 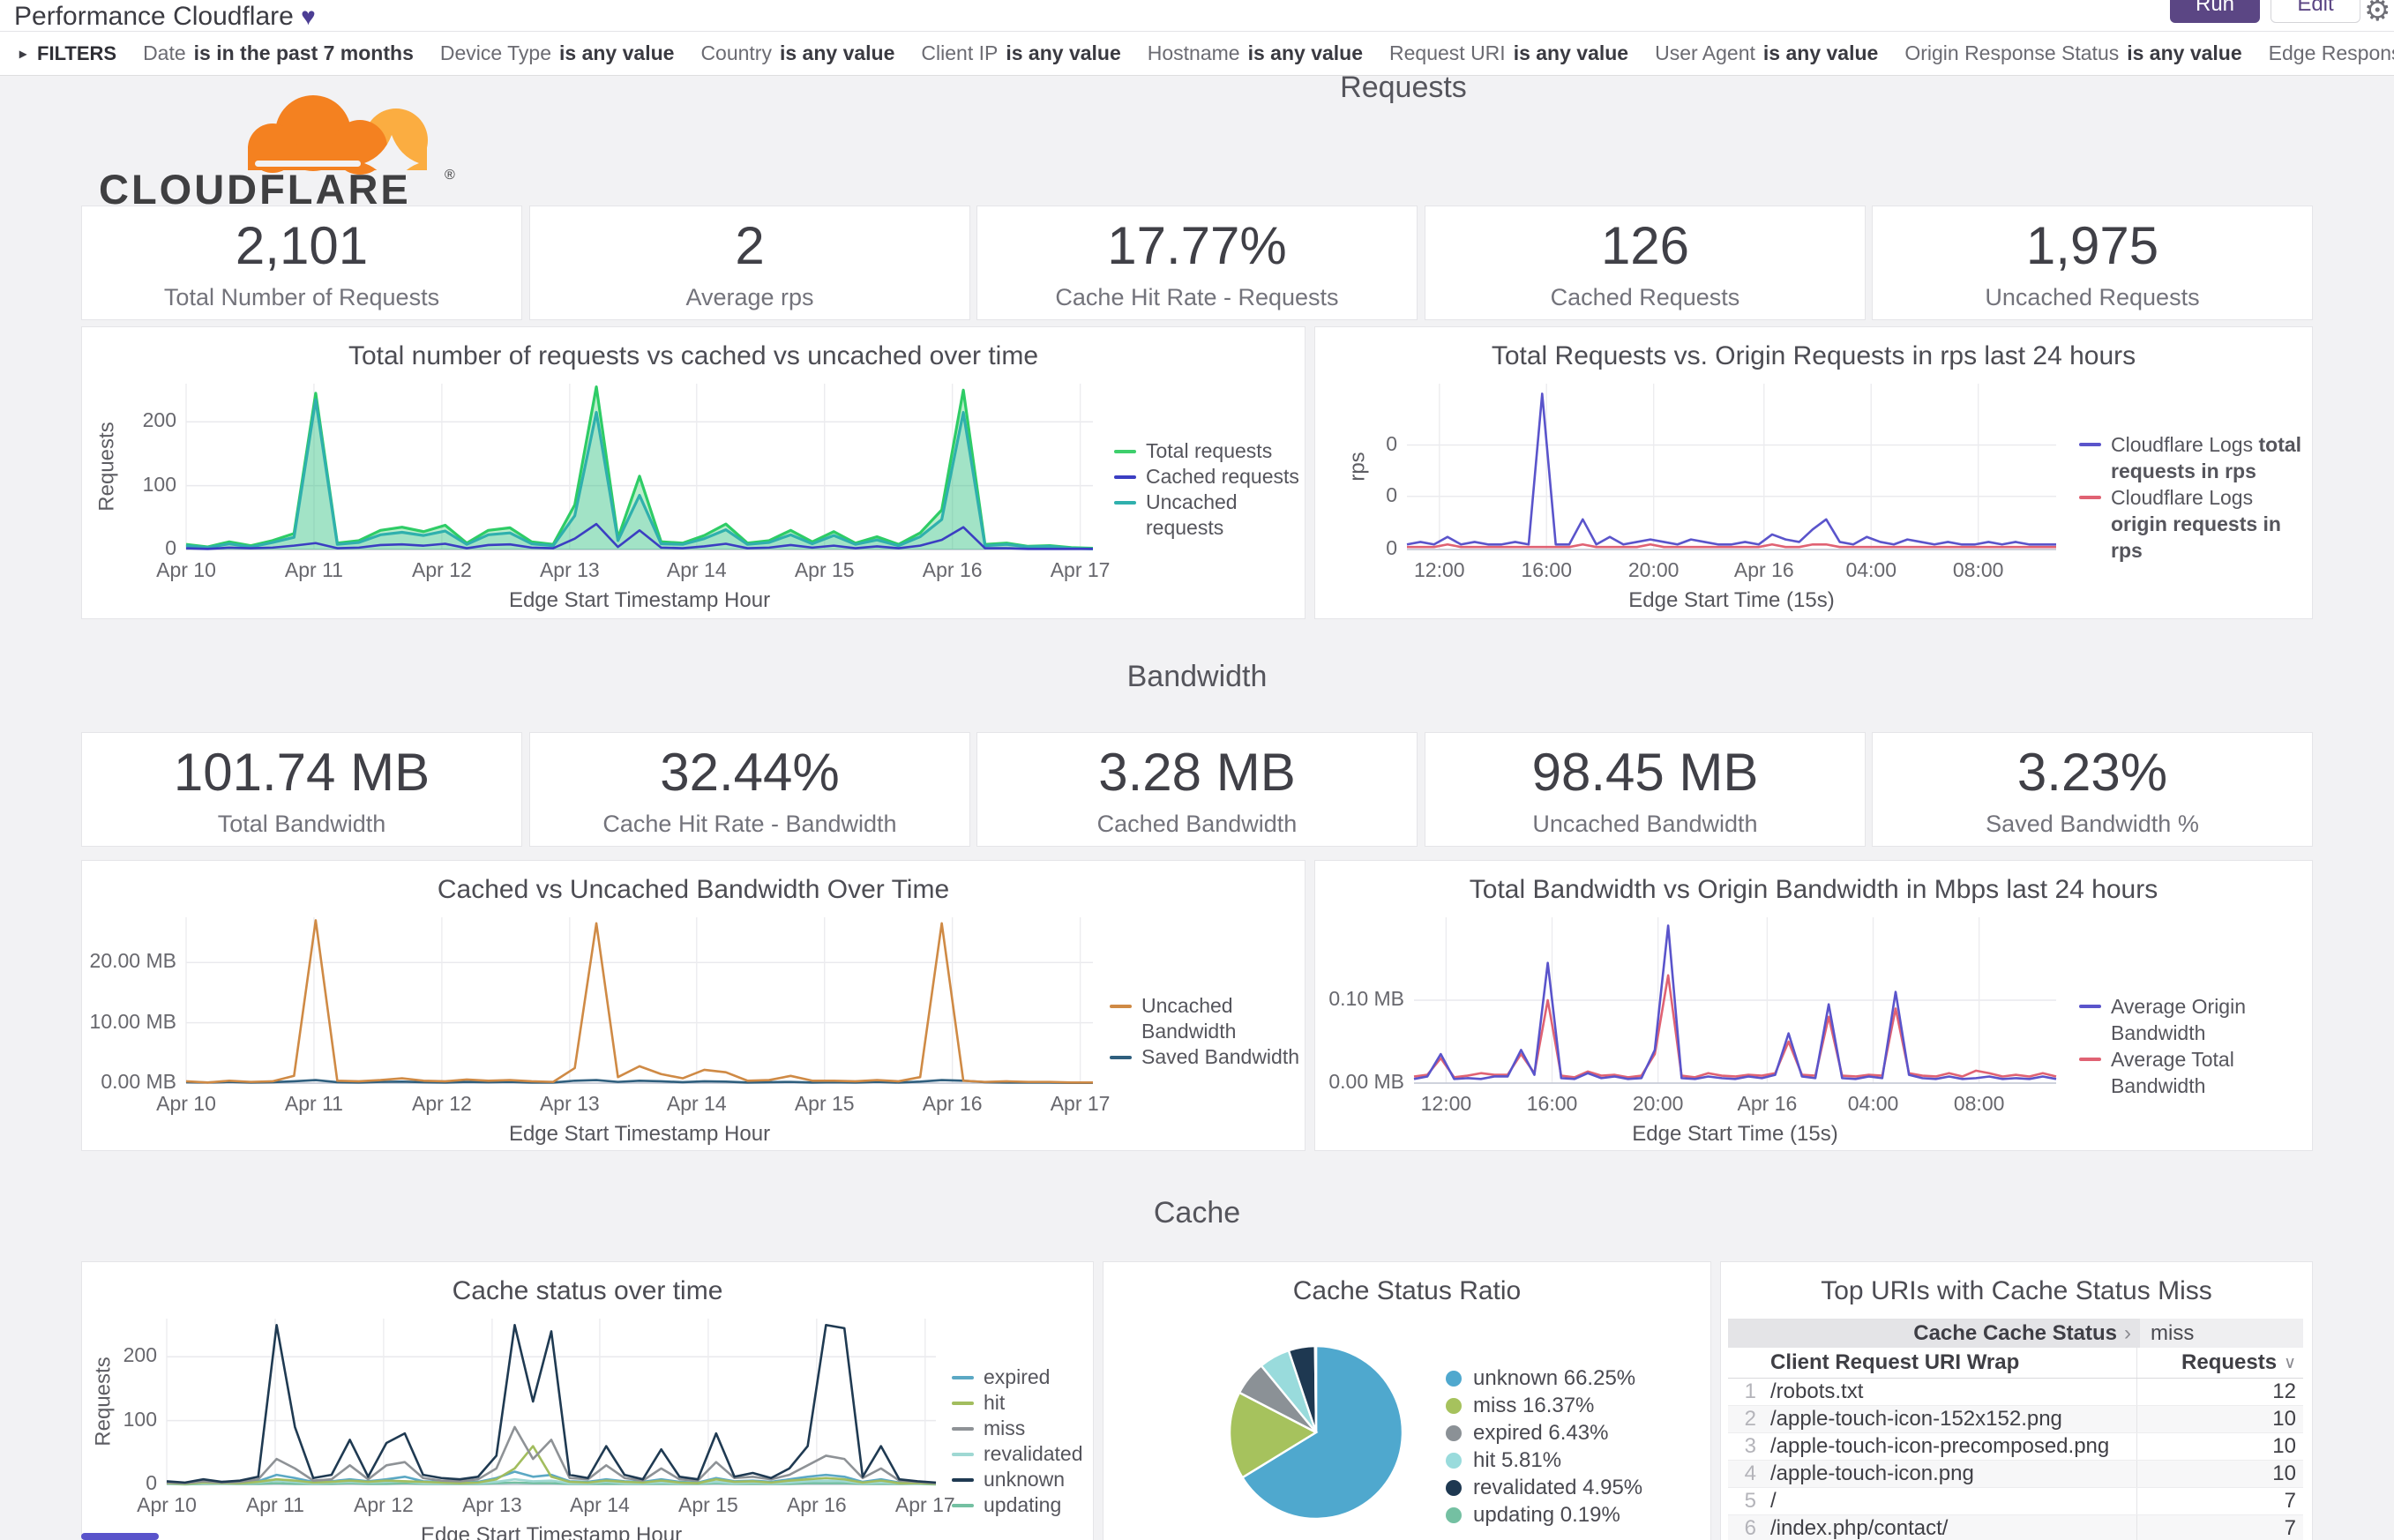 What do you see at coordinates (1022, 1377) in the screenshot?
I see `legend-item-expired: expired` at bounding box center [1022, 1377].